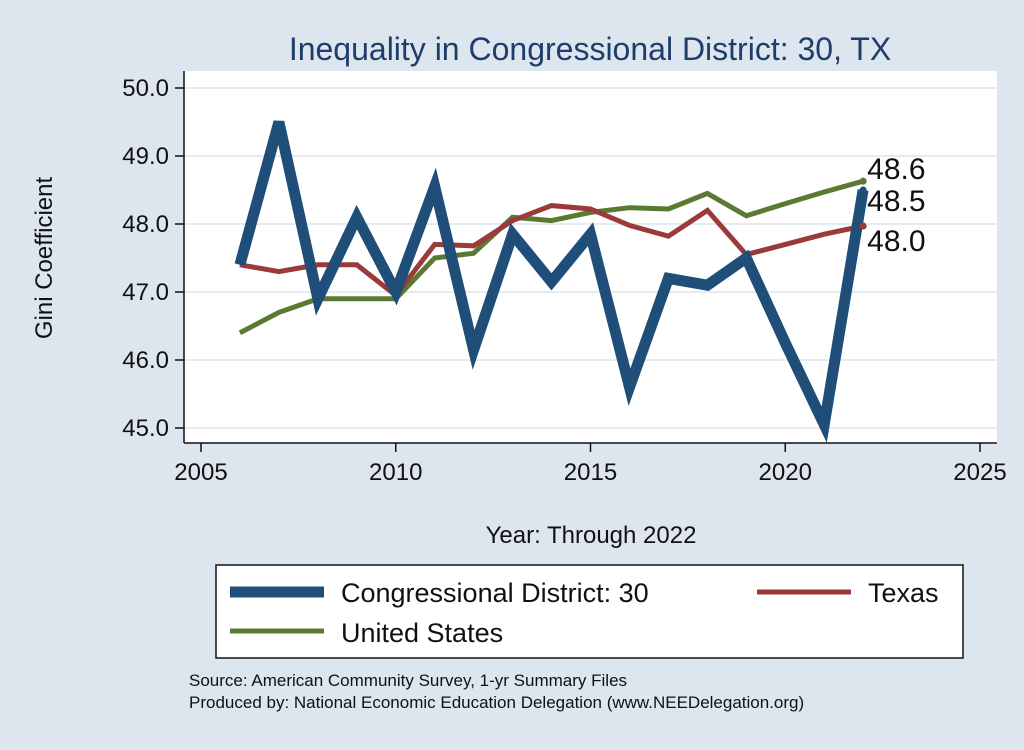 This screenshot has height=750, width=1024. What do you see at coordinates (422, 633) in the screenshot?
I see `legend-label-us: United States` at bounding box center [422, 633].